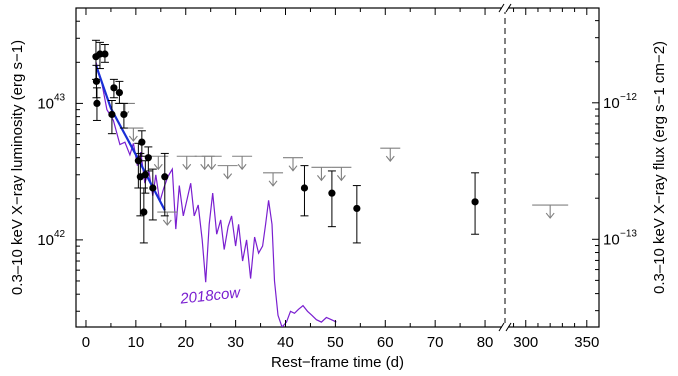  Describe the element at coordinates (337, 362) in the screenshot. I see `x-axis-title: Rest−frame time (d)` at that location.